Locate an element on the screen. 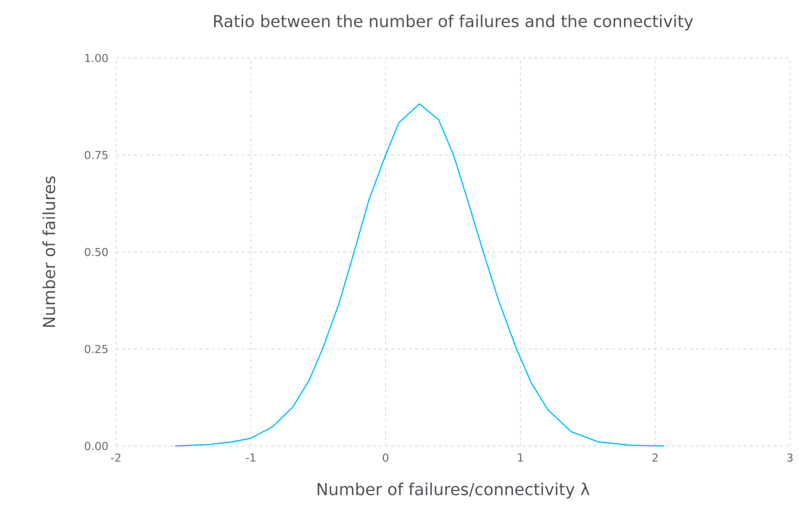  y-tick-label: 0.50 is located at coordinates (96, 252).